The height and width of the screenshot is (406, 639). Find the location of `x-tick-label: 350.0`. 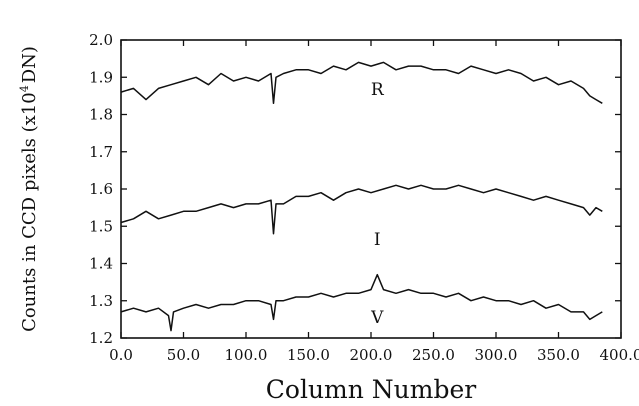

x-tick-label: 350.0 is located at coordinates (558, 355).